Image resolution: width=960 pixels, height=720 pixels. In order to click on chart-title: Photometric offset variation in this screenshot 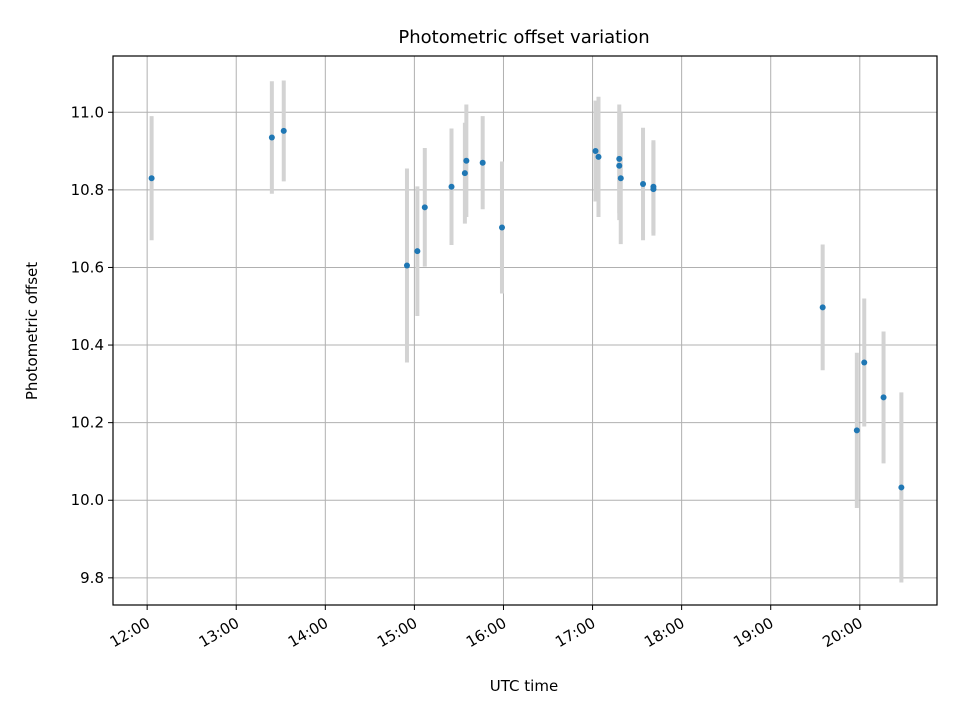, I will do `click(523, 37)`.